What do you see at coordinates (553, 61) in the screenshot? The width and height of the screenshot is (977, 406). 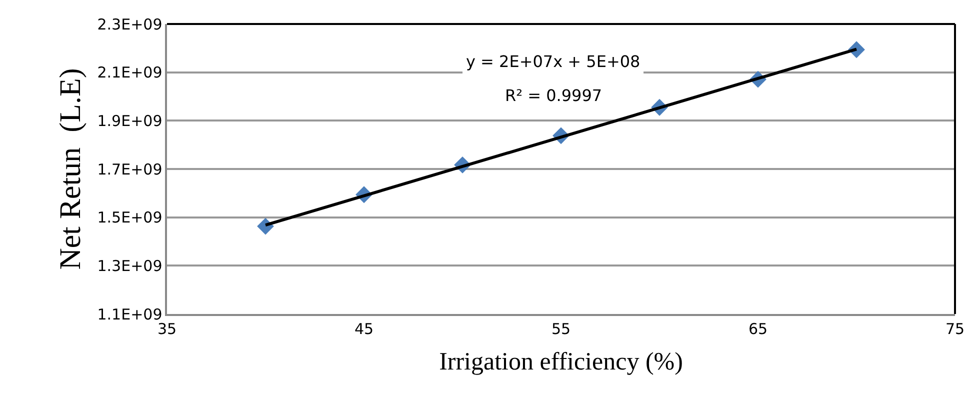 I see `annotation: y = 2E+07x + 5E+08` at bounding box center [553, 61].